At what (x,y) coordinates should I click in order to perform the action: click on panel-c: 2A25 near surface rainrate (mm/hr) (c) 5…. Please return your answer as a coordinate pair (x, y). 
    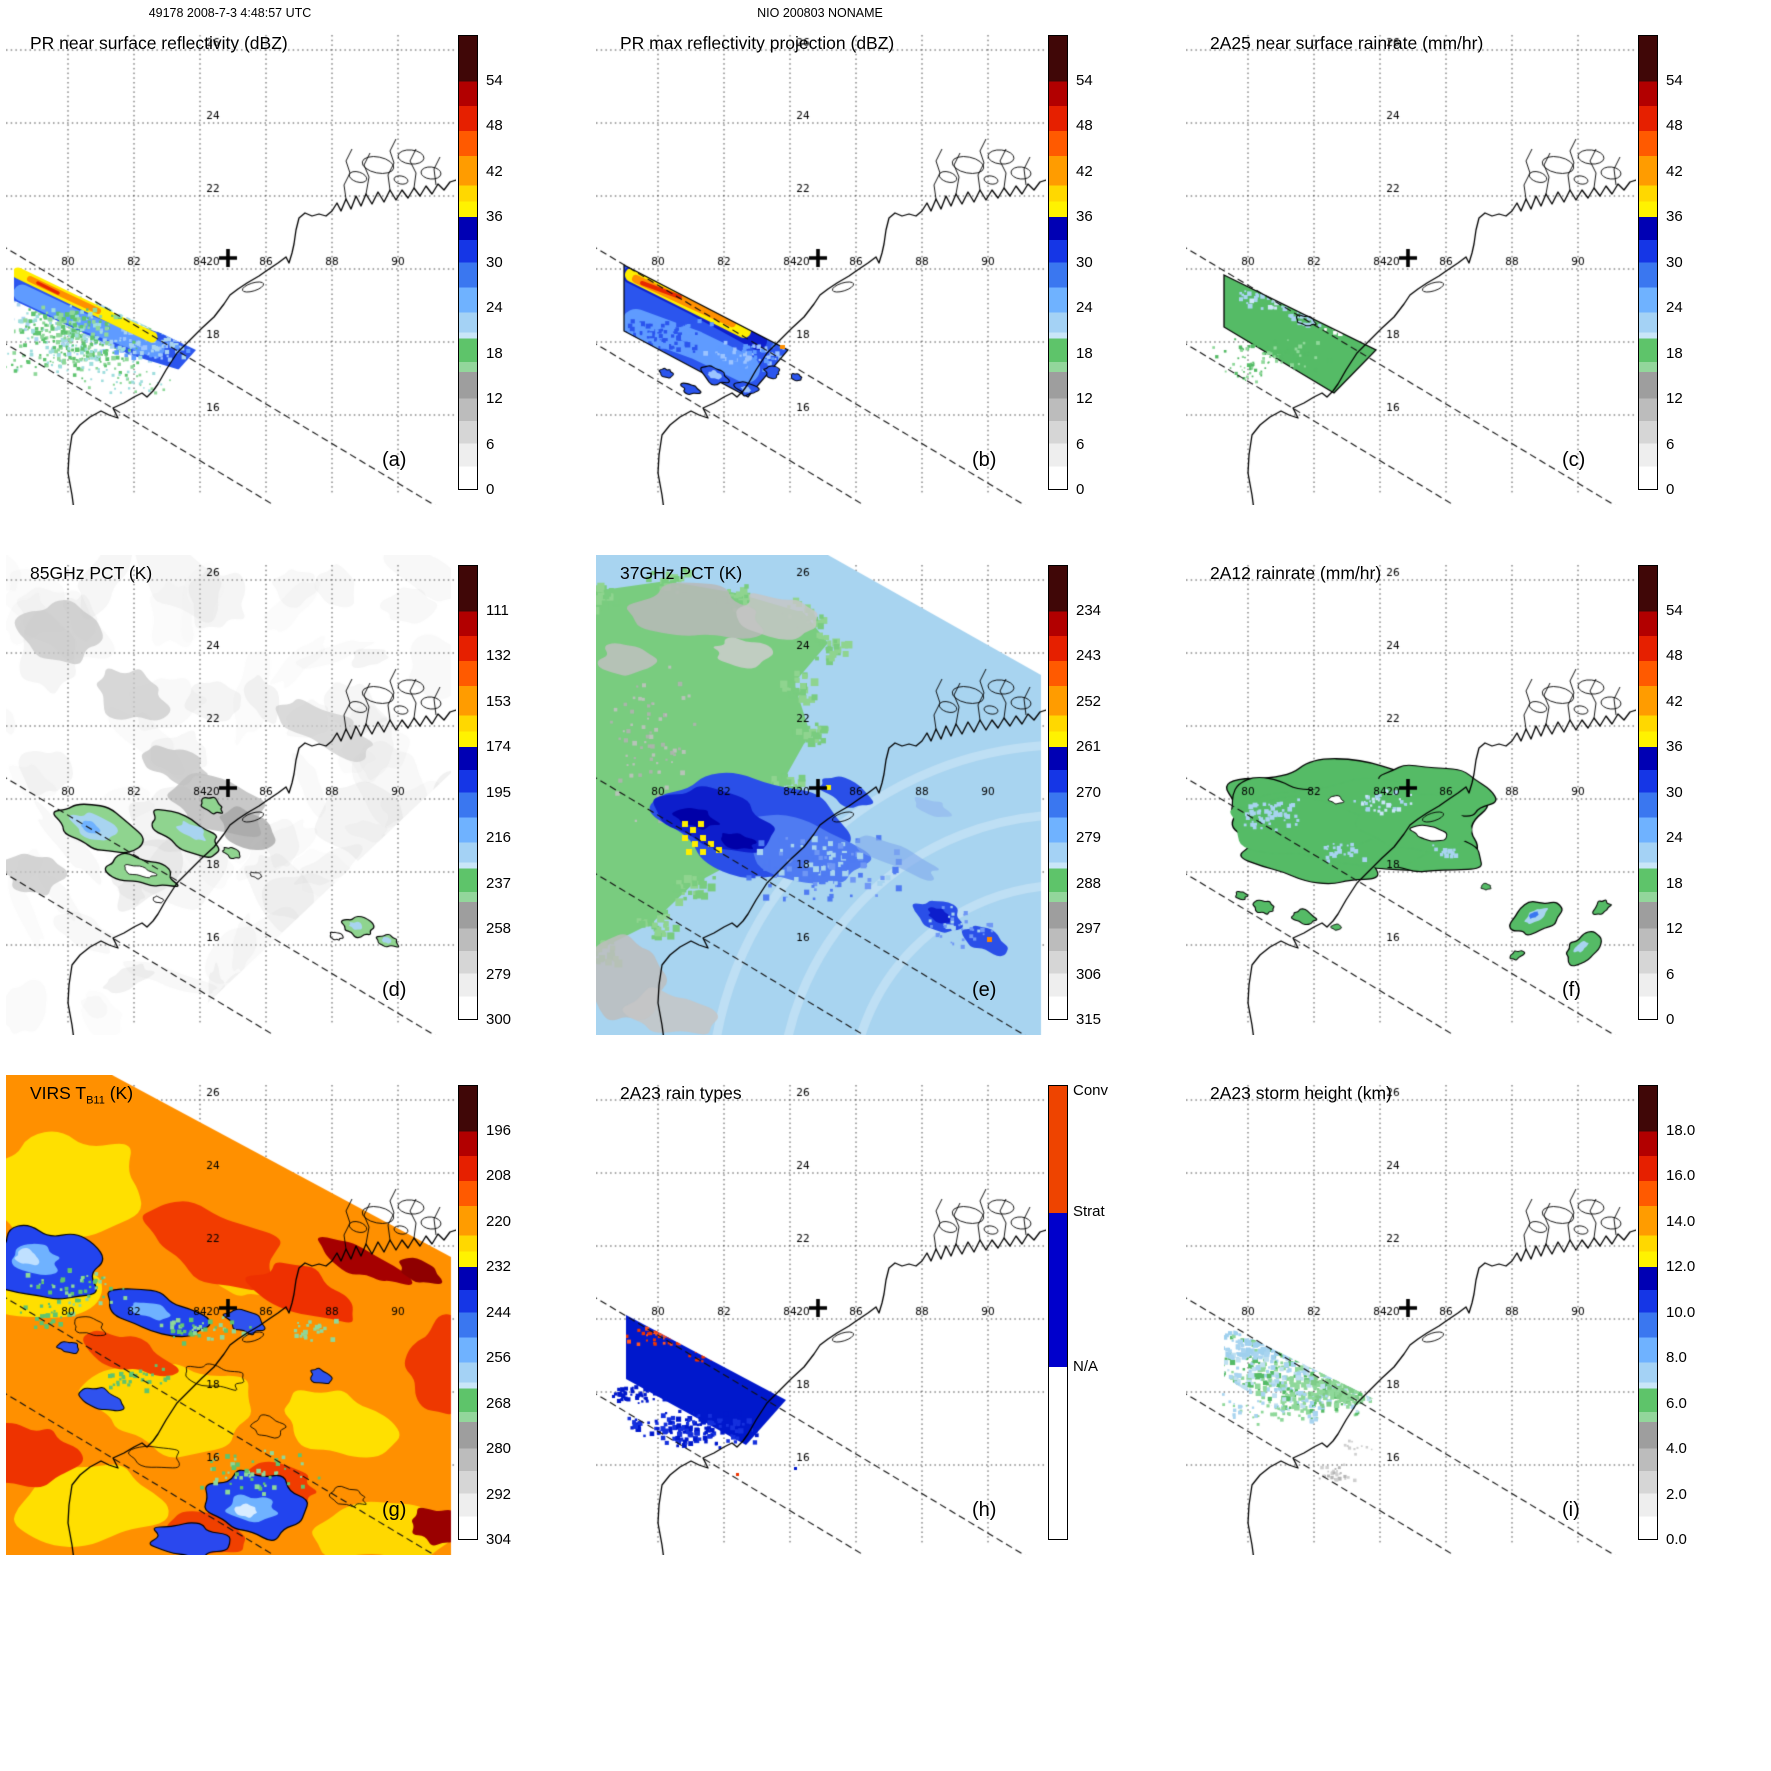
    Looking at the image, I should click on (1475, 272).